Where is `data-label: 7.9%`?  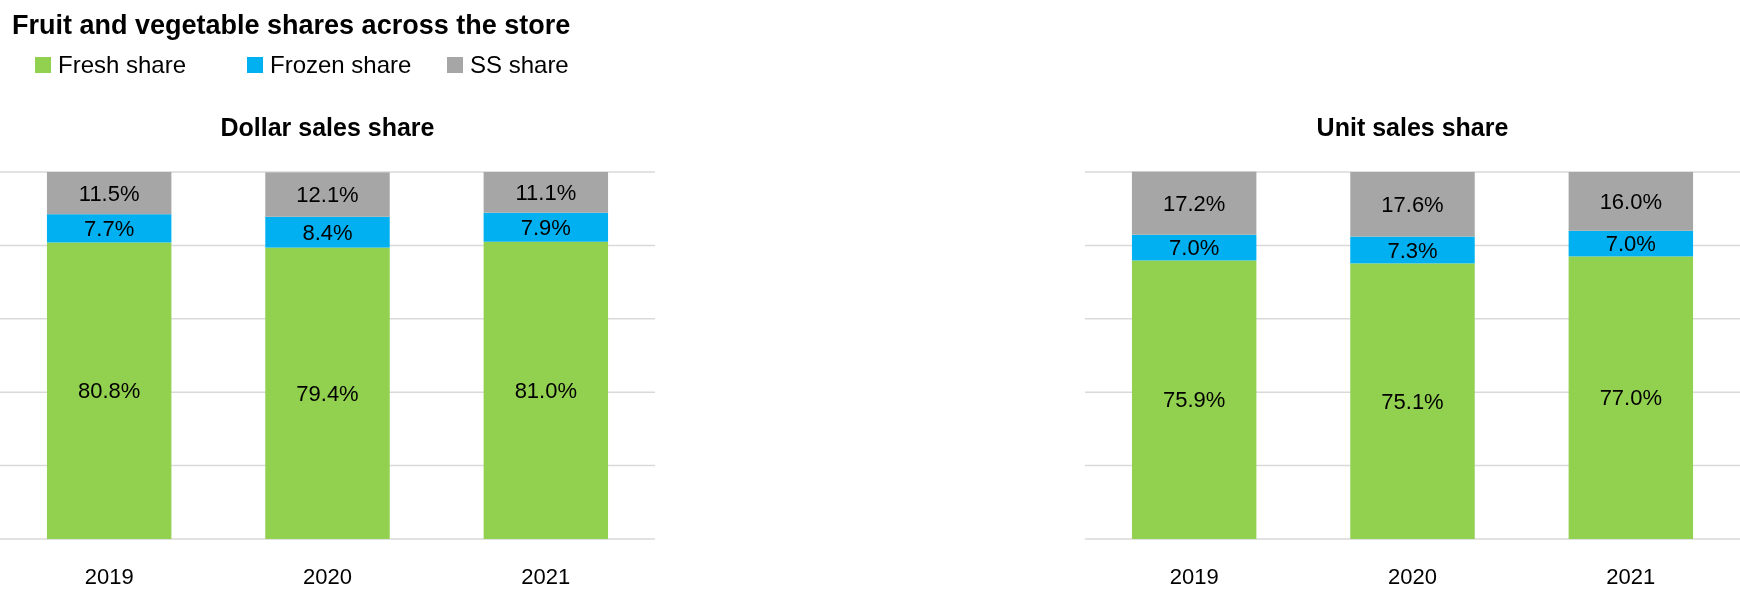 data-label: 7.9% is located at coordinates (545, 227).